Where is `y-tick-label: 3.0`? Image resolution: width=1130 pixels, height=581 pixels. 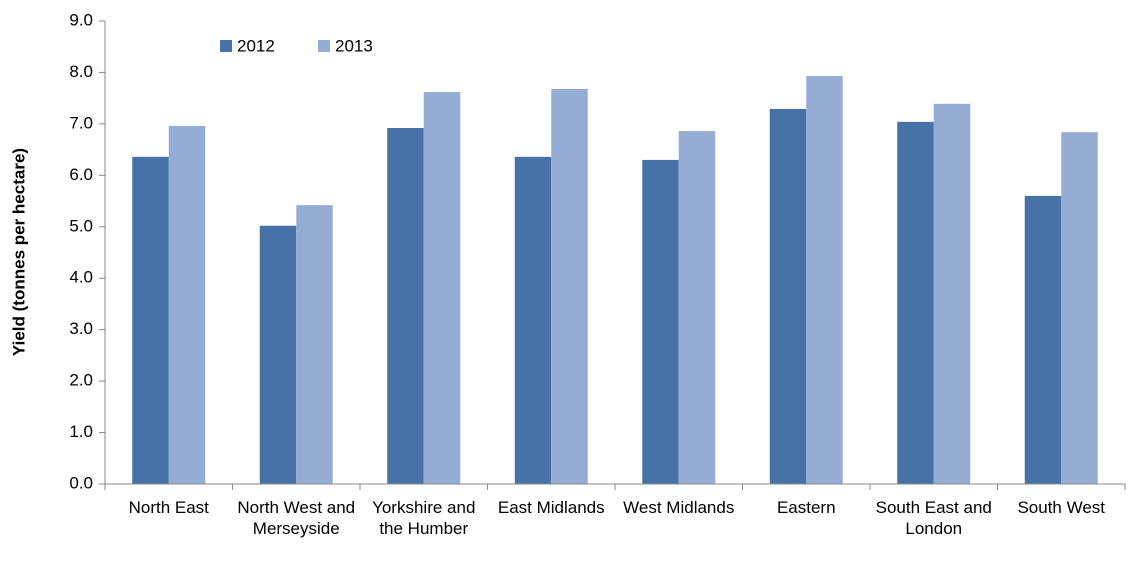
y-tick-label: 3.0 is located at coordinates (81, 328).